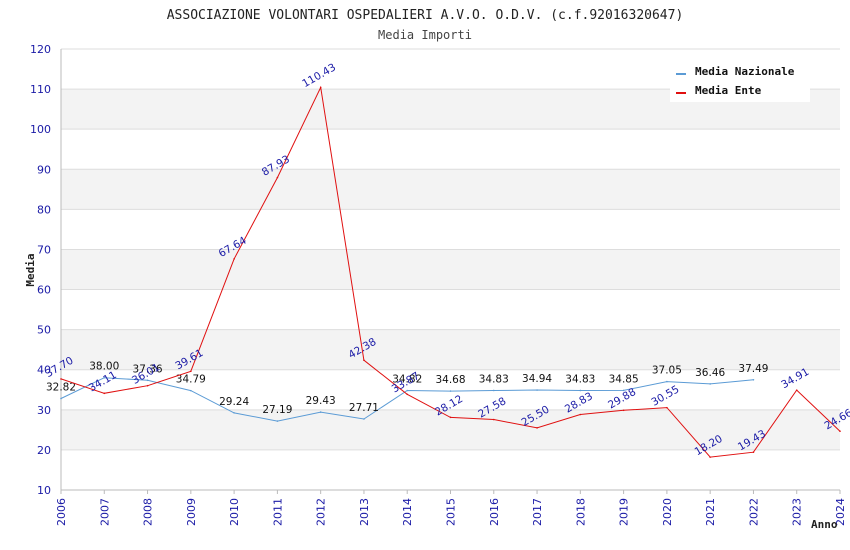 Image resolution: width=850 pixels, height=550 pixels. I want to click on nazionale-data-label: 34.79, so click(191, 380).